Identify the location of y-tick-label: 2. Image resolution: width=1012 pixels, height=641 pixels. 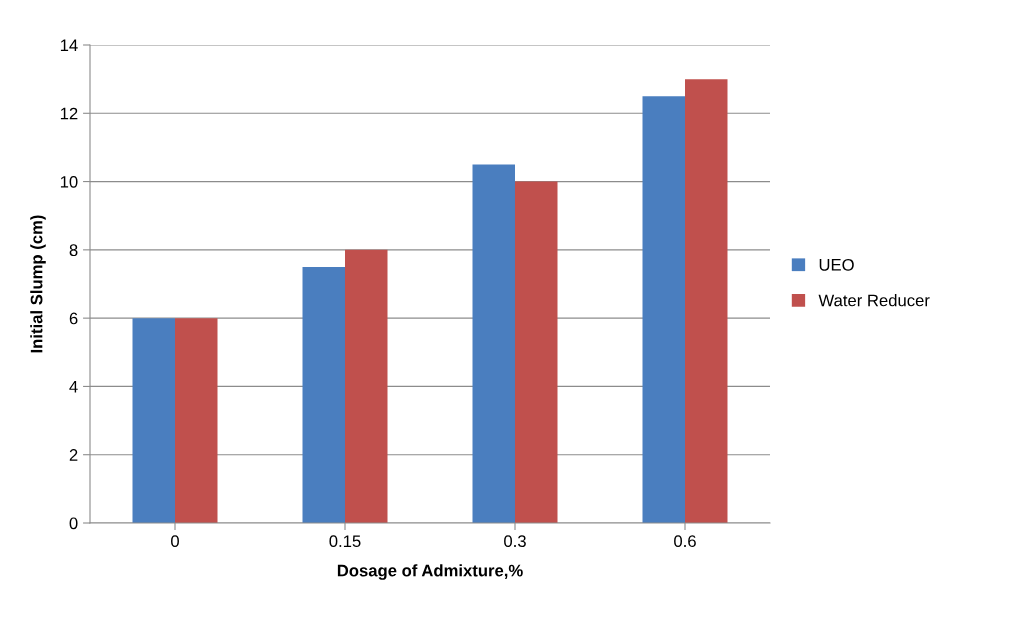
(73, 455).